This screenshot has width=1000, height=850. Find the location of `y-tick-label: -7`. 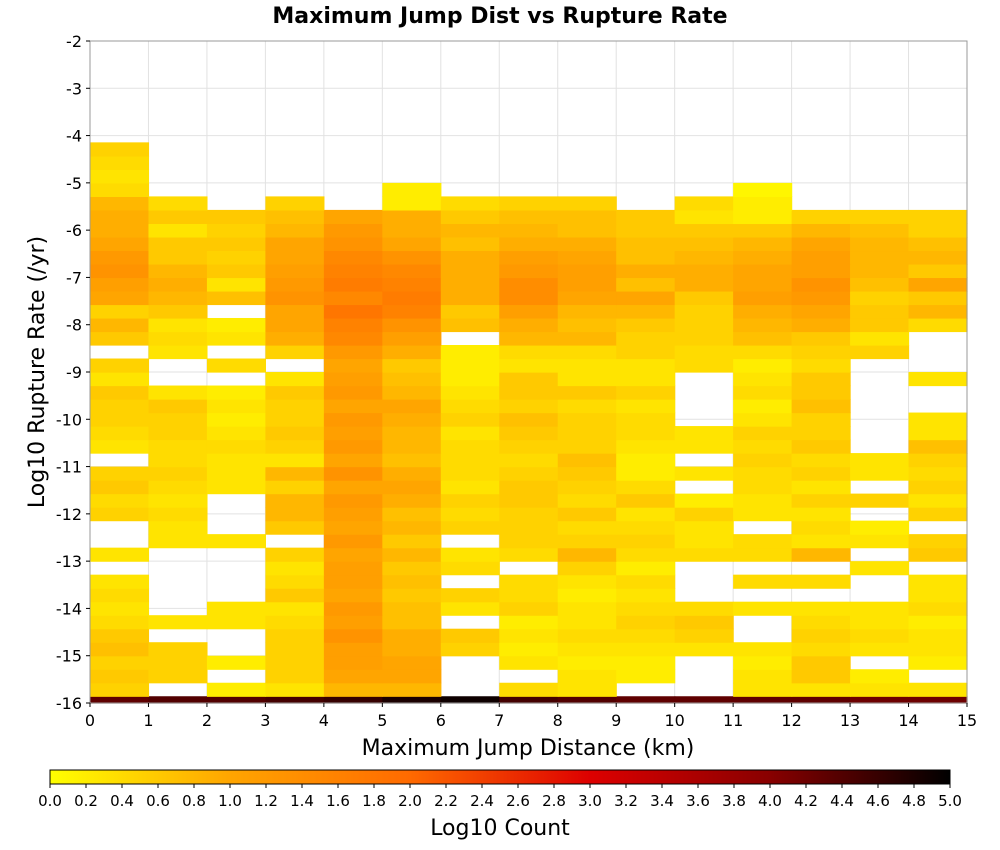

y-tick-label: -7 is located at coordinates (74, 277).